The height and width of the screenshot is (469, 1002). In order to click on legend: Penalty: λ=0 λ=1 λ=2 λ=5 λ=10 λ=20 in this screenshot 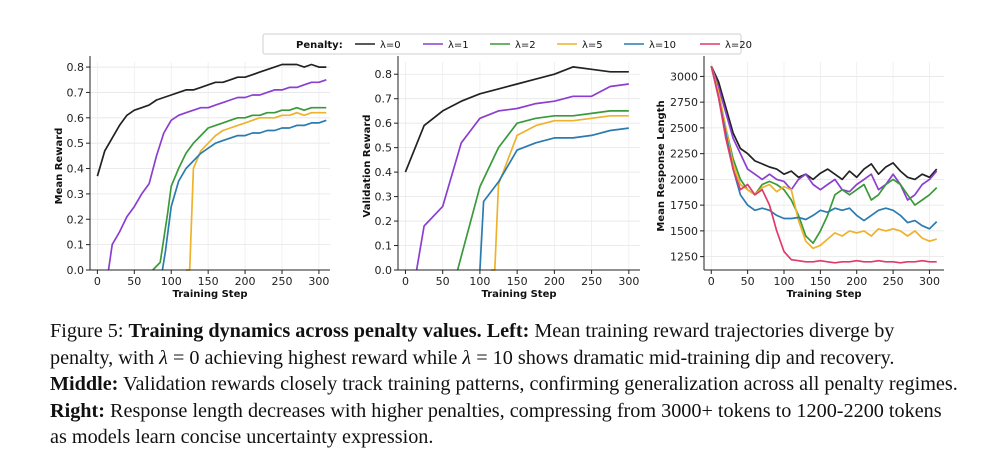, I will do `click(507, 44)`.